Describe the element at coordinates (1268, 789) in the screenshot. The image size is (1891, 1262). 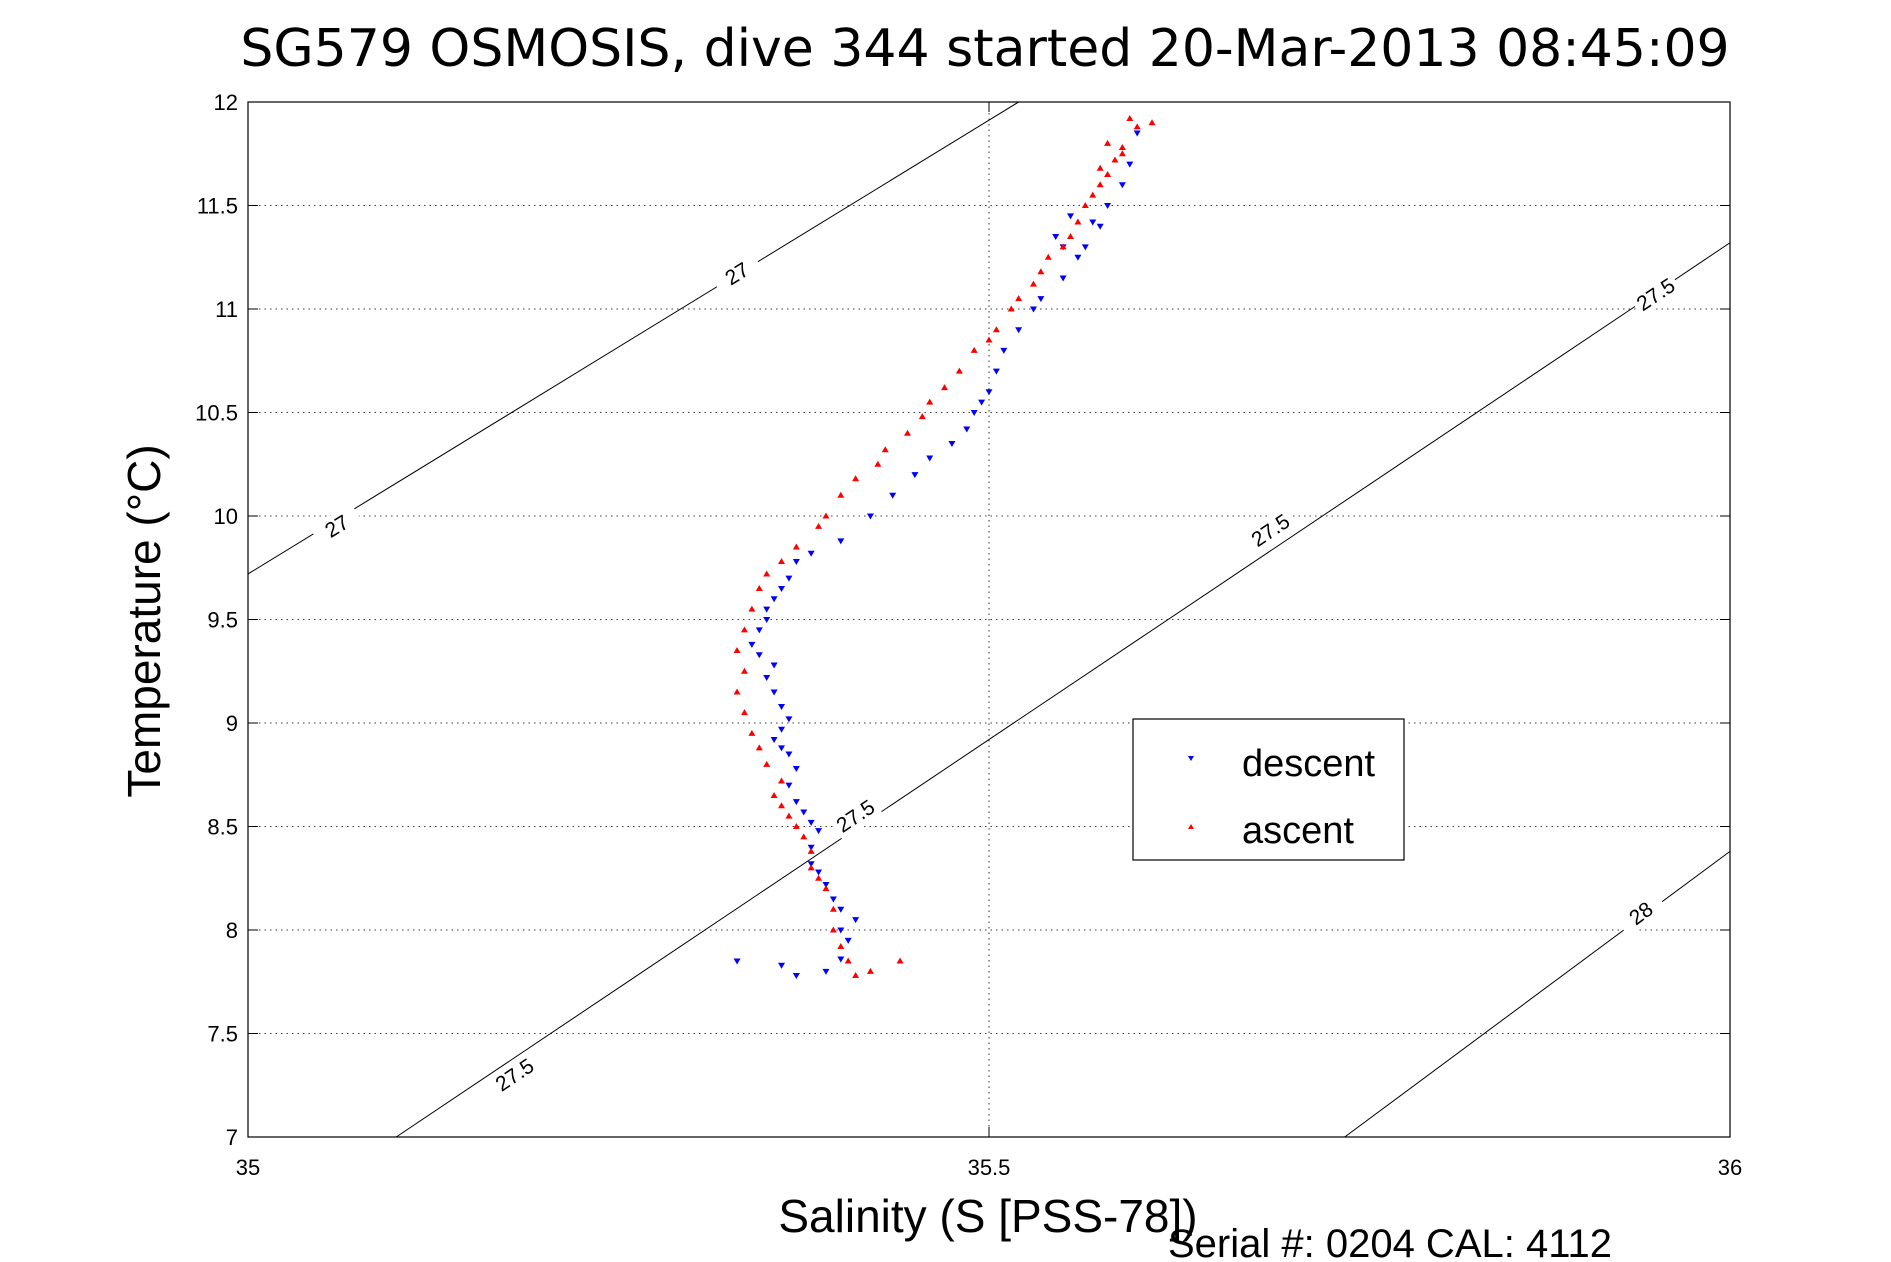
I see `legend: descent ascent` at that location.